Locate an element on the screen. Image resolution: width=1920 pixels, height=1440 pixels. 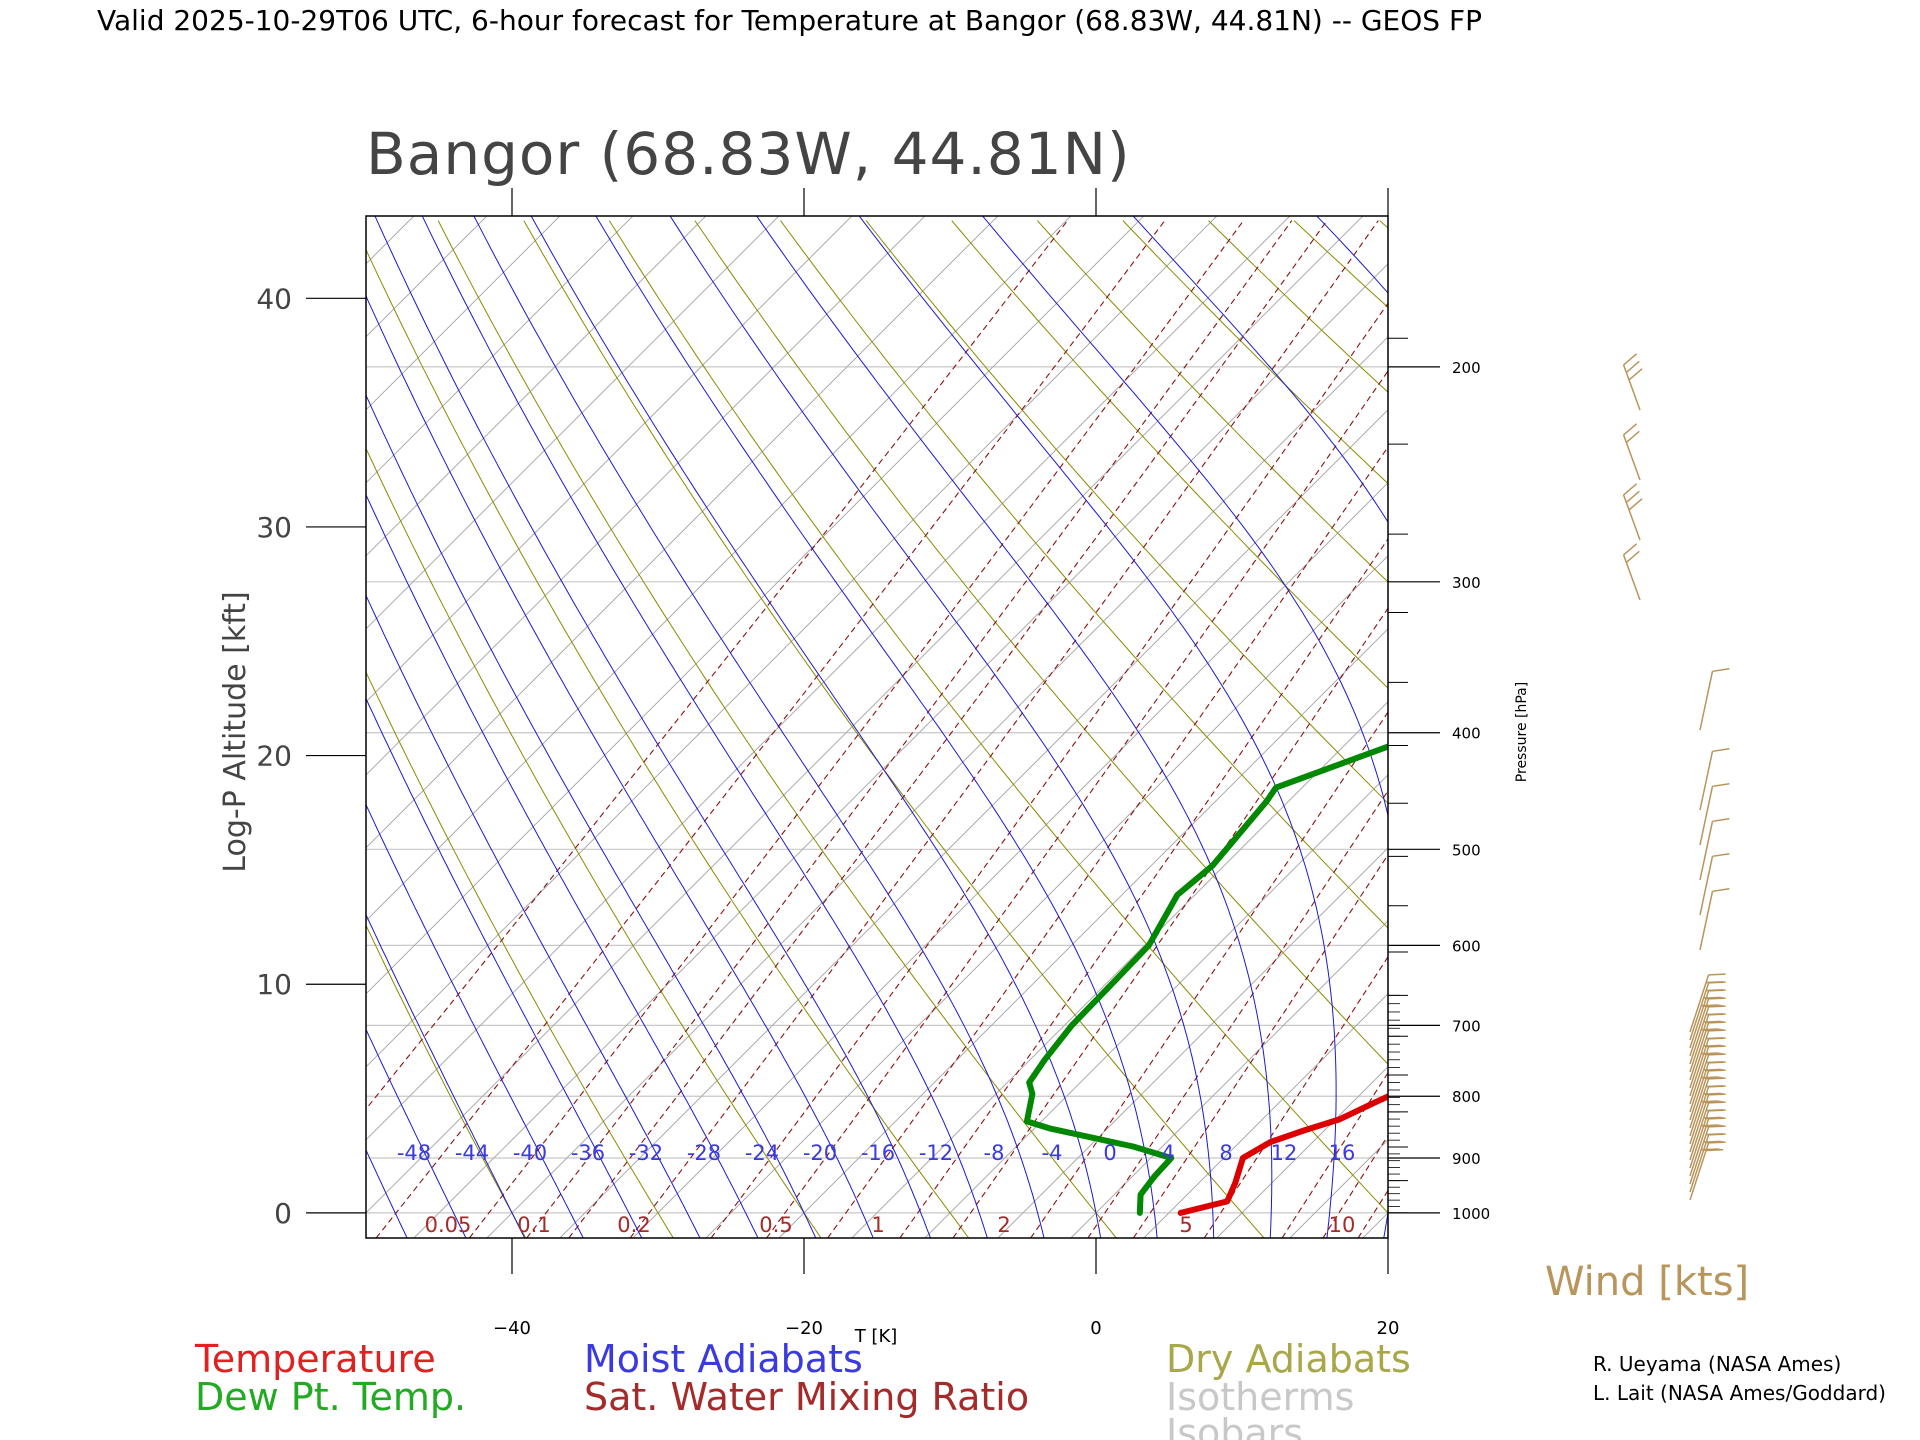
mixing-ratio-label: 0.05 is located at coordinates (448, 1225).